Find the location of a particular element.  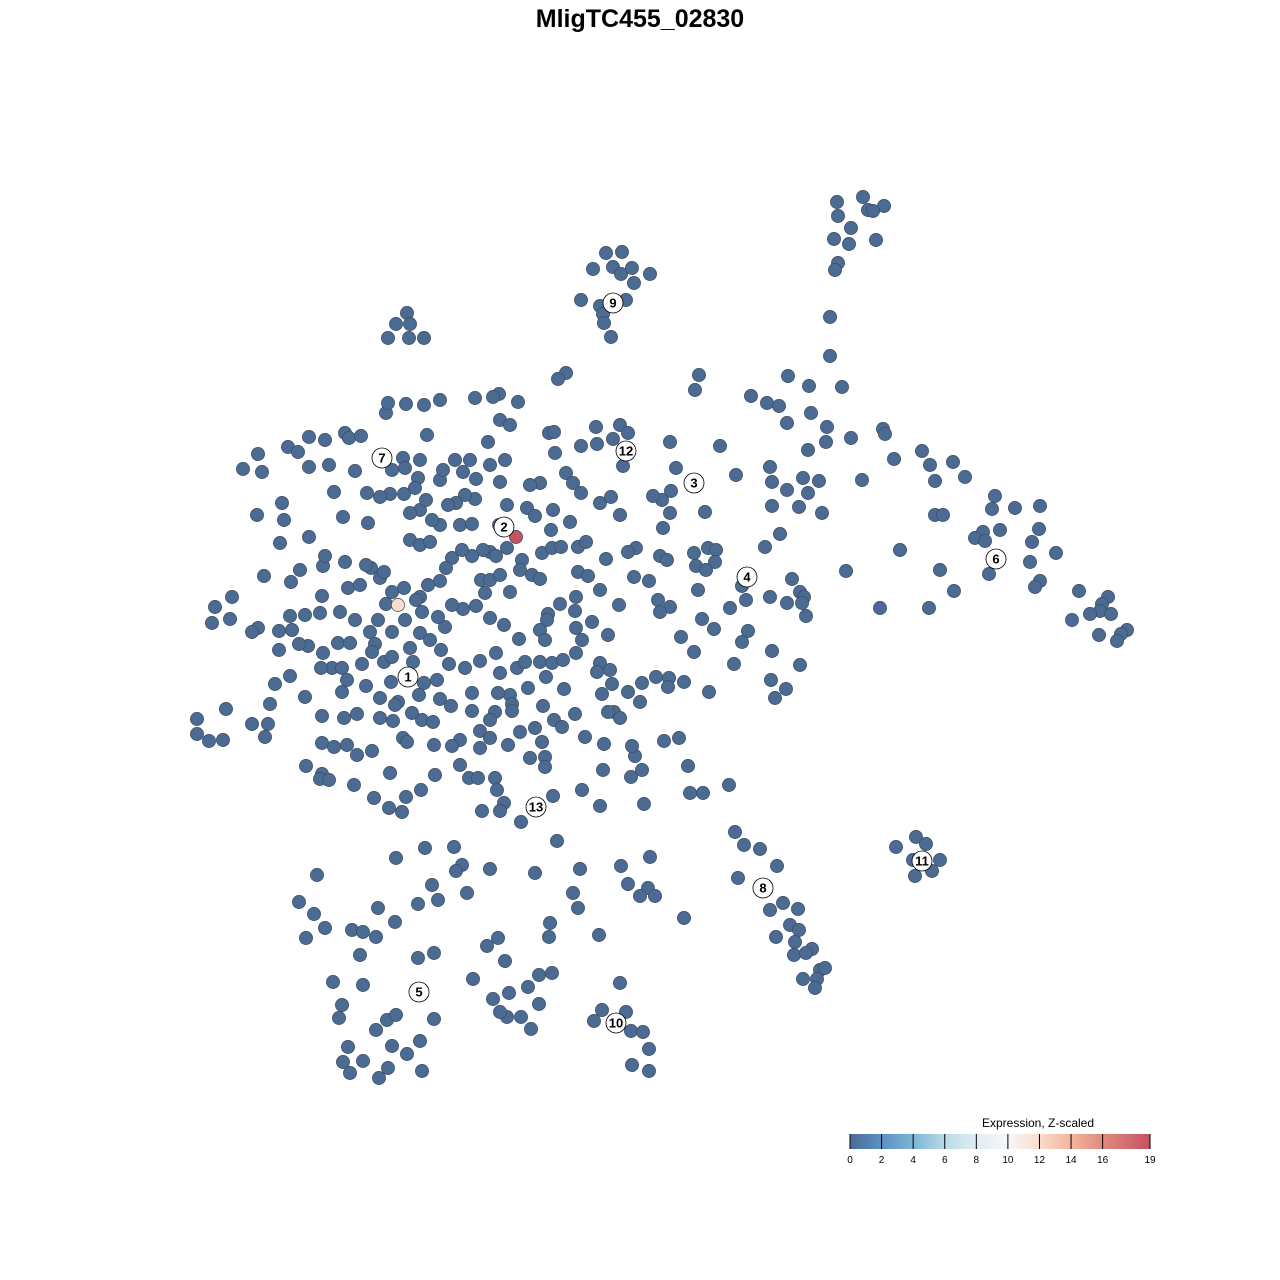

cluster-label-text: 4 is located at coordinates (747, 577).